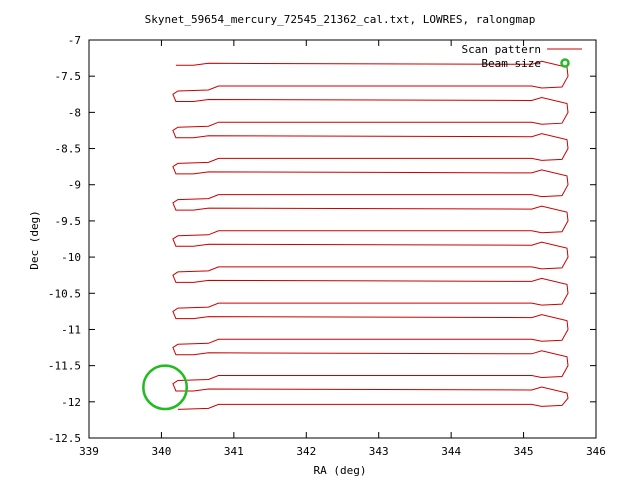  What do you see at coordinates (71, 329) in the screenshot?
I see `y-tick-label: -11` at bounding box center [71, 329].